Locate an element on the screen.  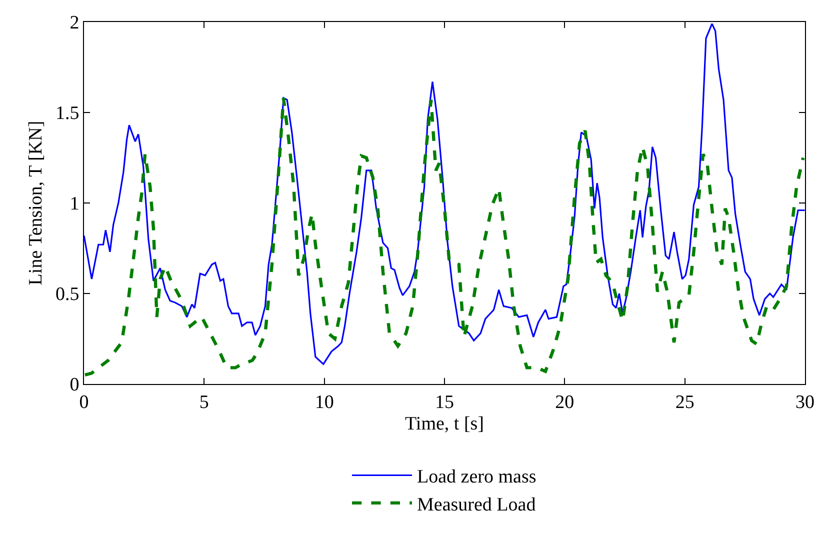
y-tick-label: 1.5 is located at coordinates (67, 113).